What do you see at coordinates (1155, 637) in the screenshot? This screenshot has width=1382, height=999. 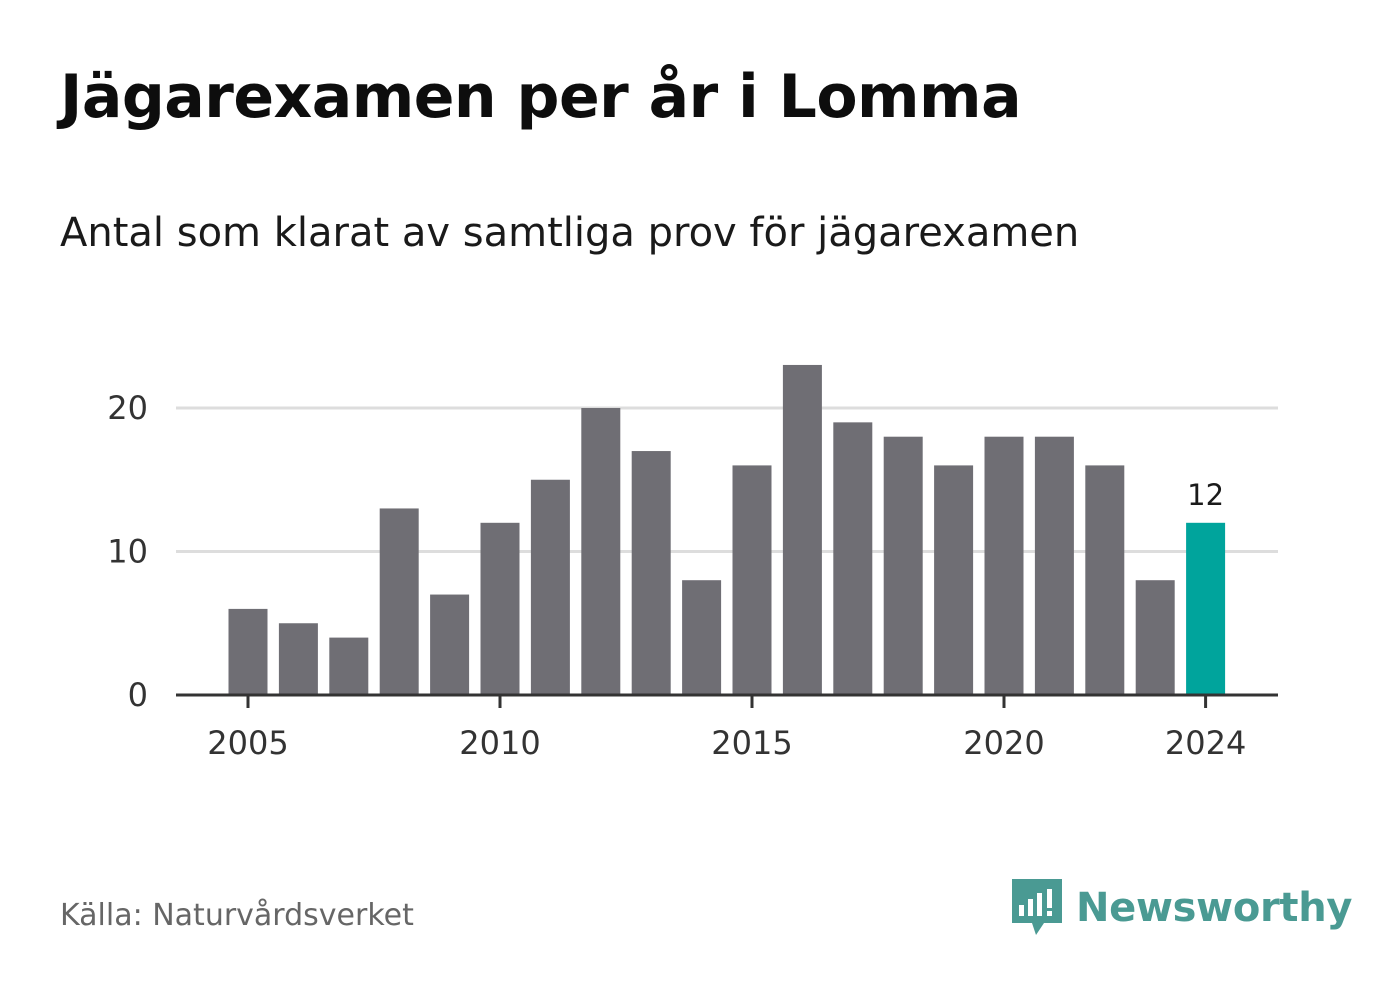 I see `bar-2023` at bounding box center [1155, 637].